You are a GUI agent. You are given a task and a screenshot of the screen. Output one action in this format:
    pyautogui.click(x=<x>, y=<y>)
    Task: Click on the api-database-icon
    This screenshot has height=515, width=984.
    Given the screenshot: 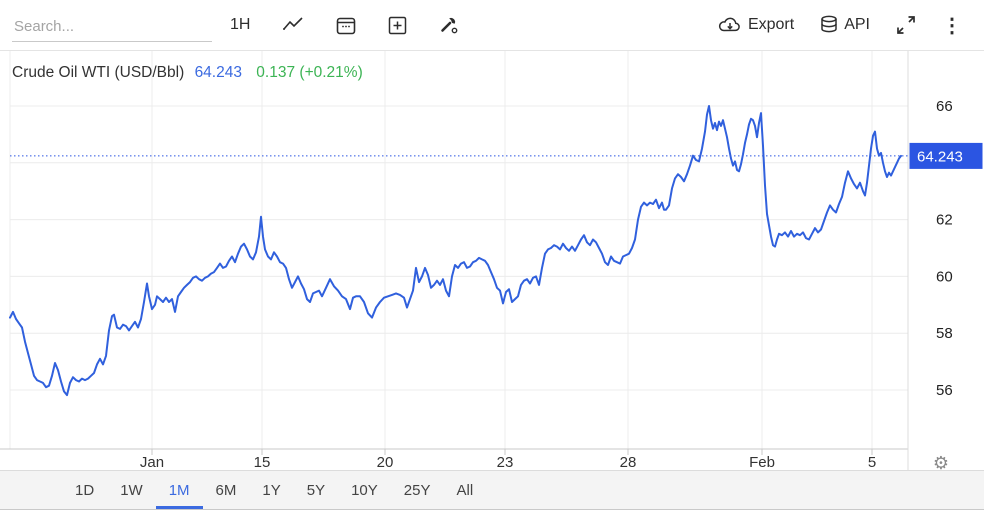 What is the action you would take?
    pyautogui.click(x=829, y=25)
    